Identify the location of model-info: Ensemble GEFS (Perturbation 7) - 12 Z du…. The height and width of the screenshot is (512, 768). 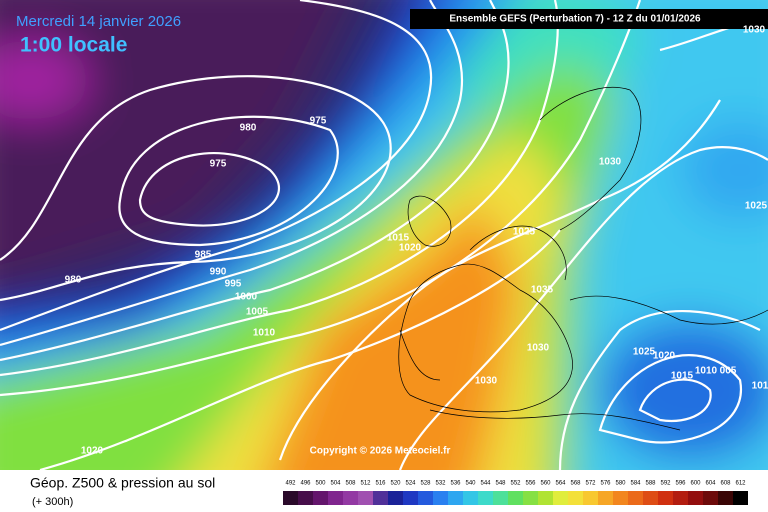
(575, 19).